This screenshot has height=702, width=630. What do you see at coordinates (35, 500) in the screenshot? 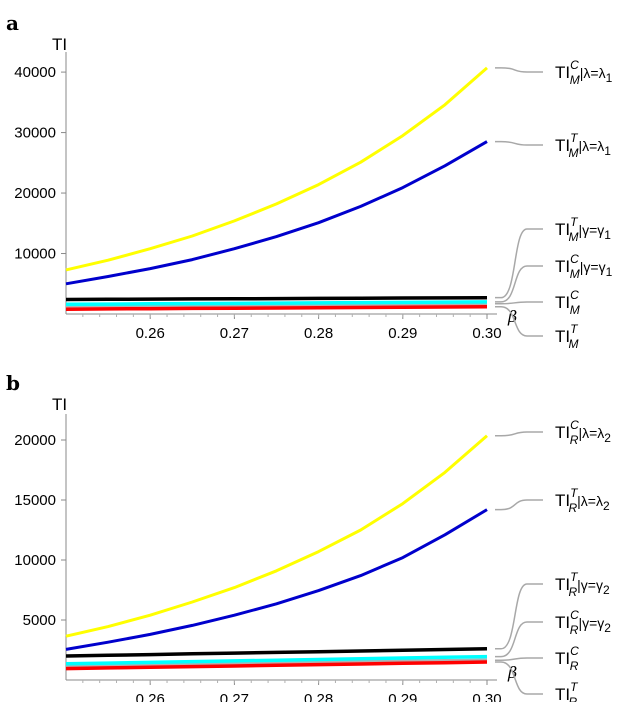
I see `y-tick-label: 15000` at bounding box center [35, 500].